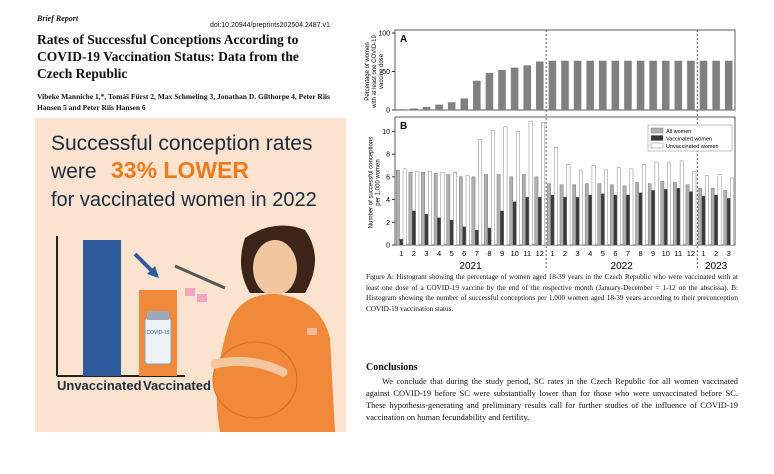 The width and height of the screenshot is (774, 474). What do you see at coordinates (388, 246) in the screenshot?
I see `y-tick-label: 0` at bounding box center [388, 246].